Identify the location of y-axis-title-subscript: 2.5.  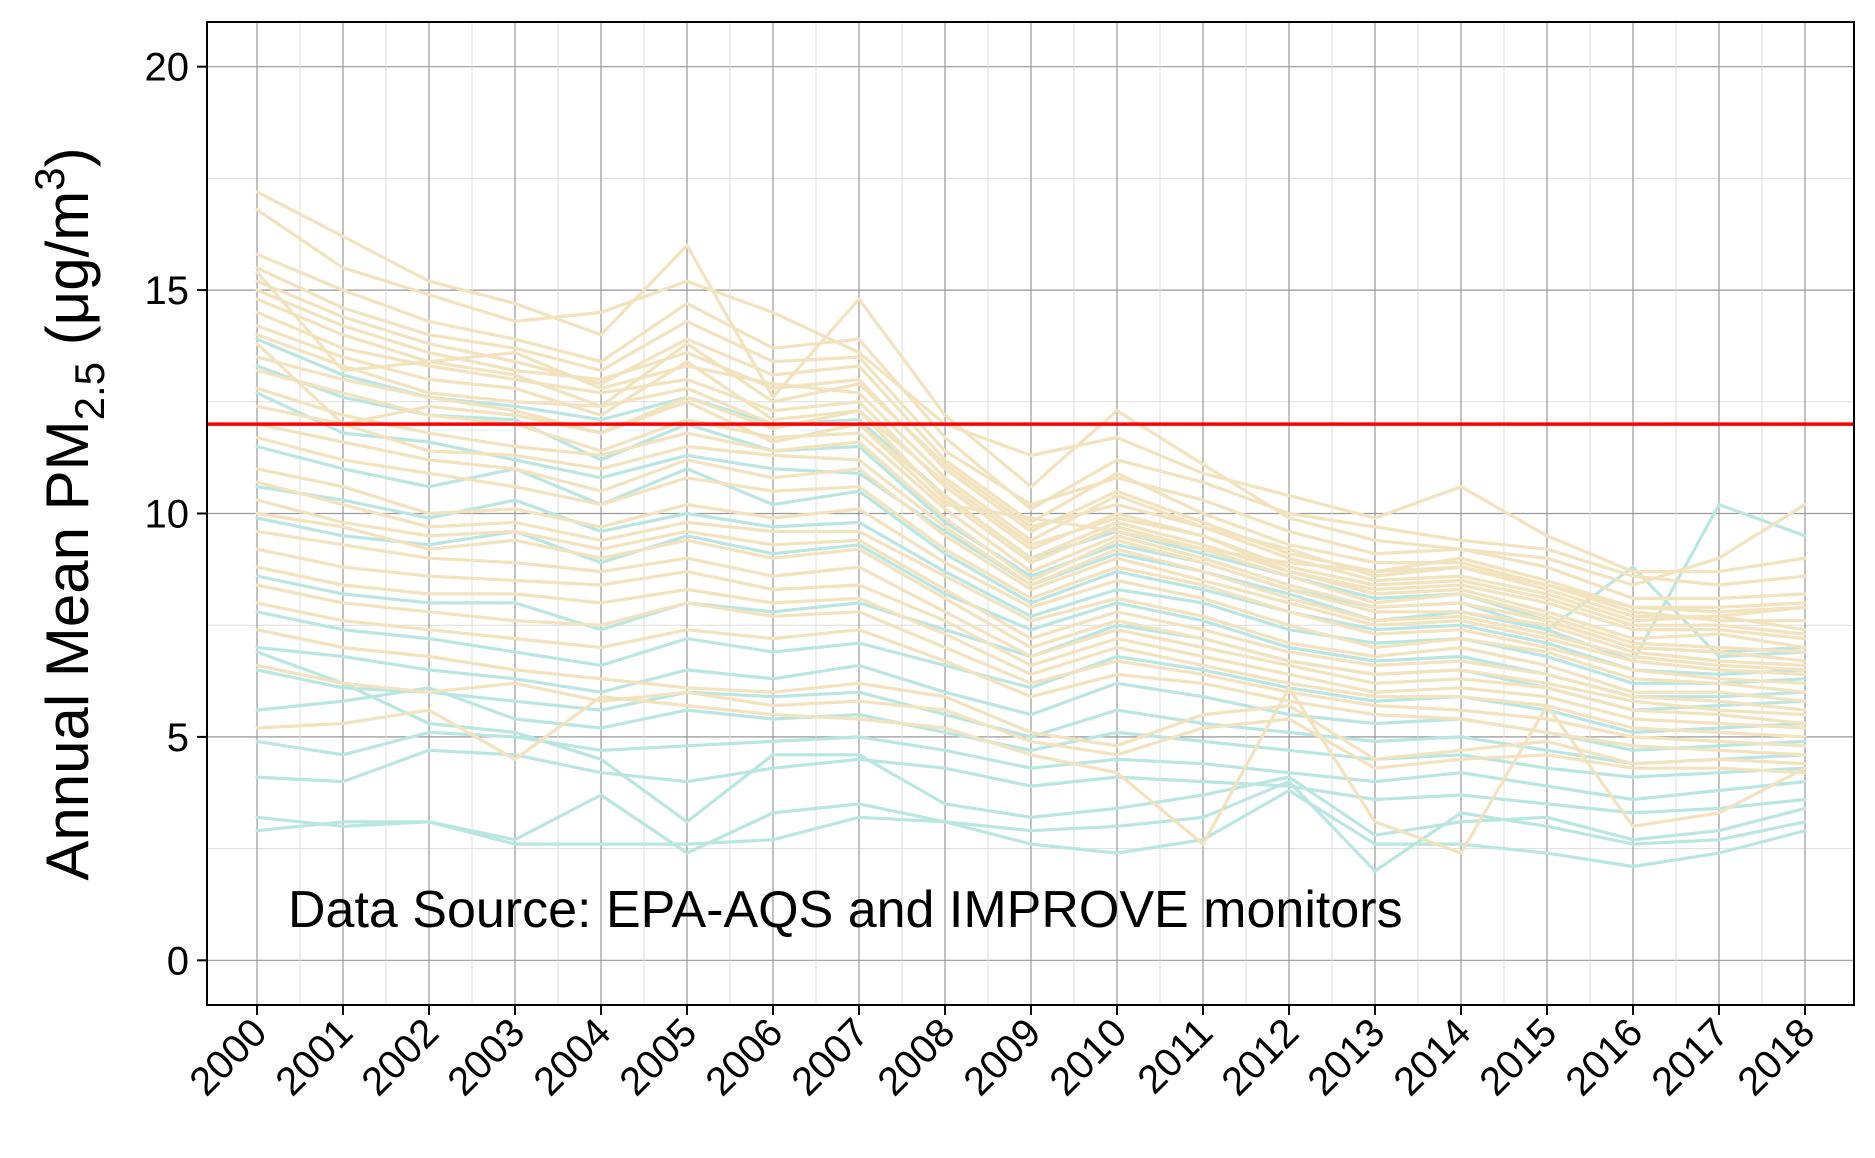
(89, 391).